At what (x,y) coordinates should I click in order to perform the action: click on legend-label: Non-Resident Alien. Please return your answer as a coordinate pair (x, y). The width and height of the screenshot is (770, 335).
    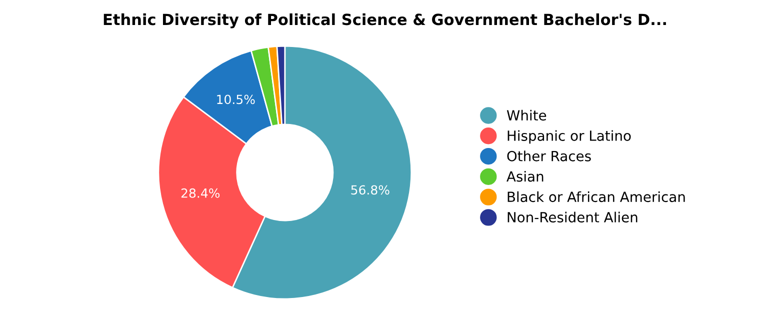
    Looking at the image, I should click on (573, 217).